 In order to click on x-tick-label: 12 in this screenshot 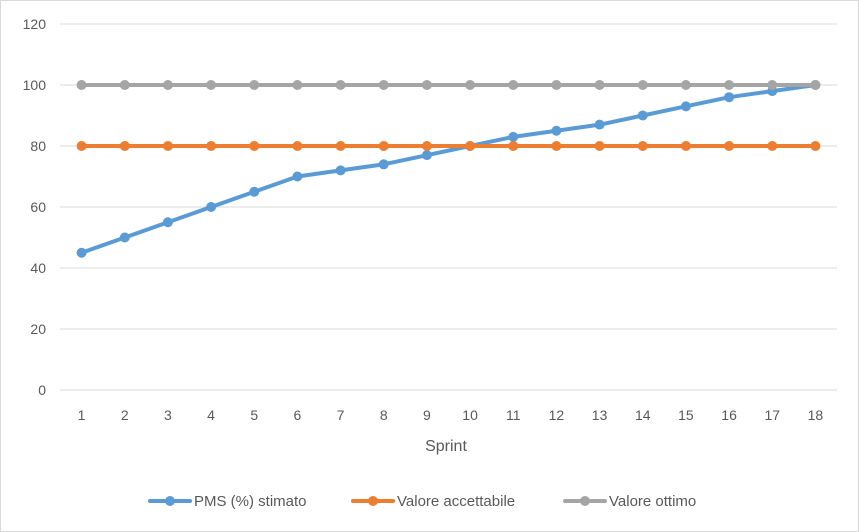, I will do `click(557, 415)`.